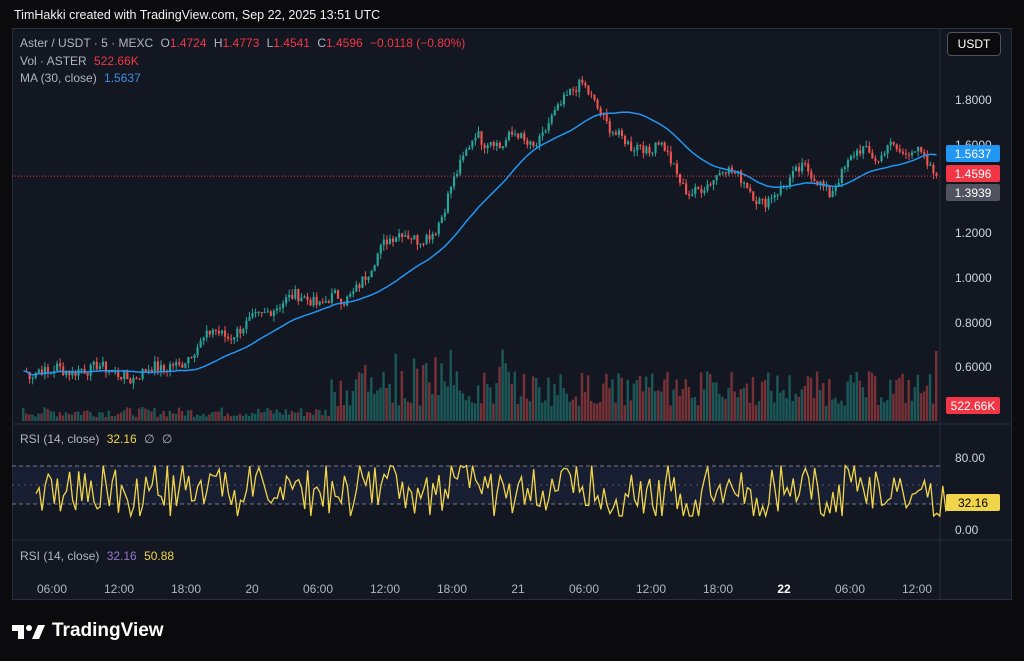  What do you see at coordinates (52, 589) in the screenshot?
I see `time-tick: 06:00` at bounding box center [52, 589].